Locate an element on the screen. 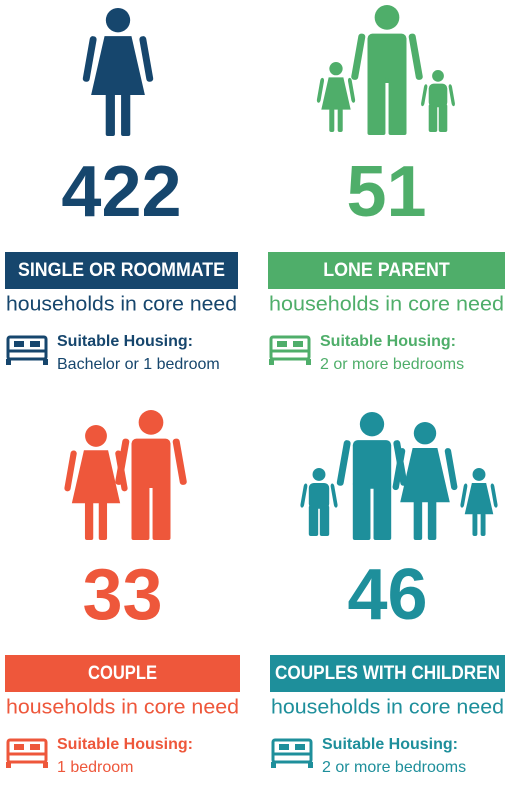 This screenshot has width=508, height=785. housing-detail: 2 or more bedrooms is located at coordinates (394, 767).